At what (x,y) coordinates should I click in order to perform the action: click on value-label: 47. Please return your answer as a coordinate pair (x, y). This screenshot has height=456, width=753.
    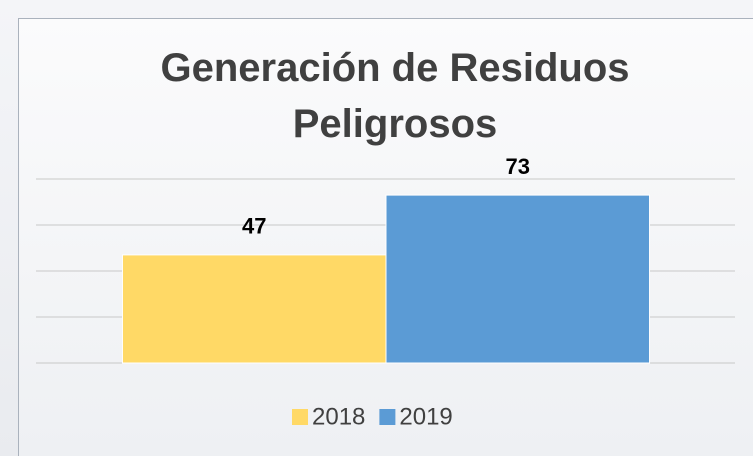
    Looking at the image, I should click on (254, 226).